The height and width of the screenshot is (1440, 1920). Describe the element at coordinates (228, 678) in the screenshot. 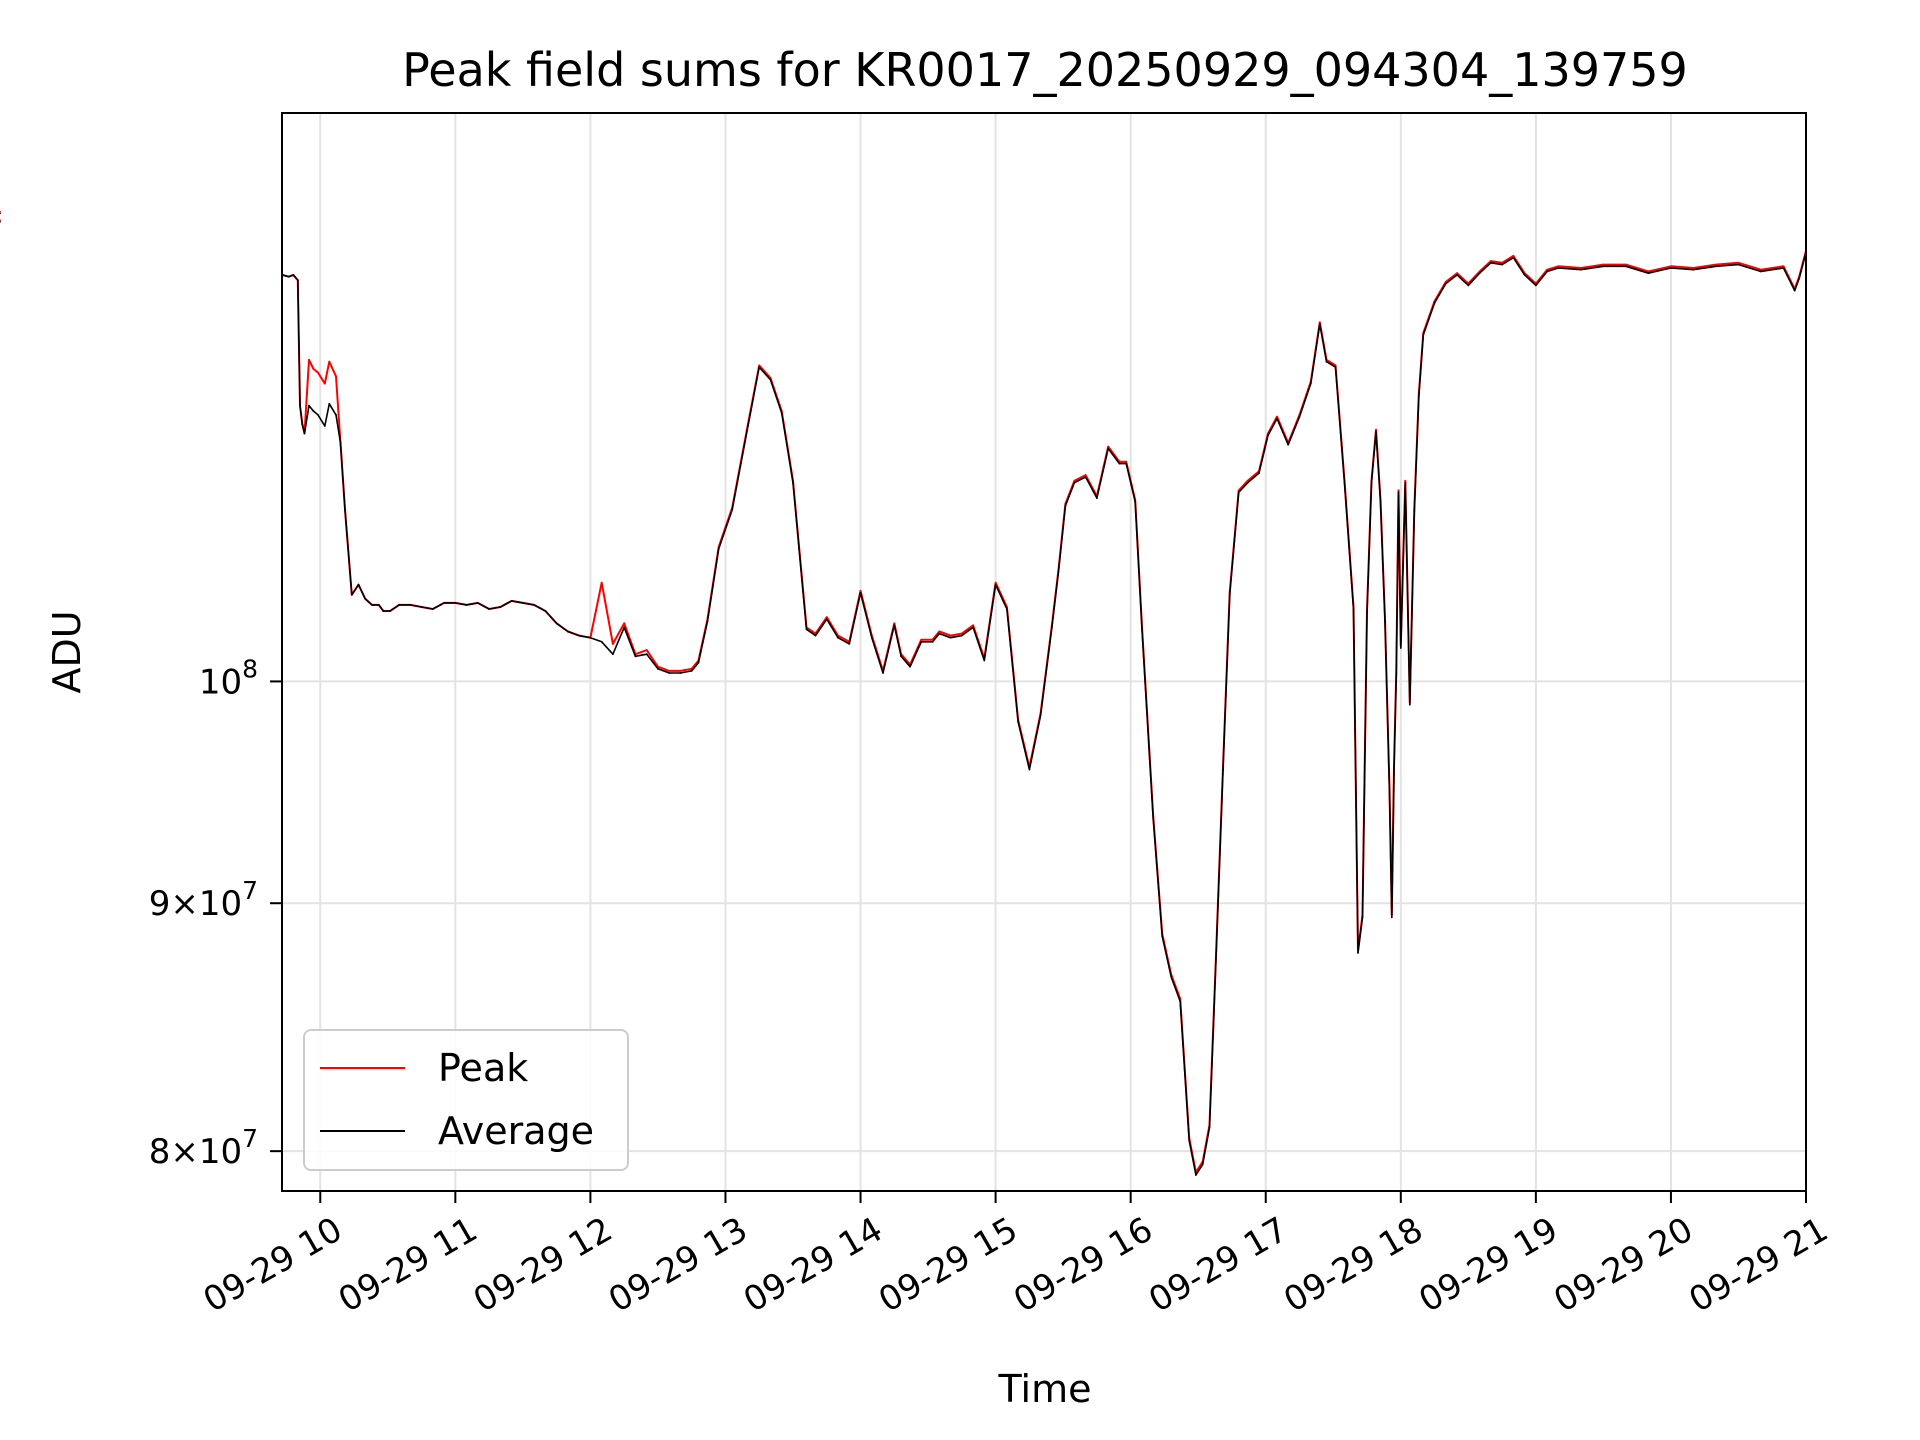

I see `y-tick-label: 108` at that location.